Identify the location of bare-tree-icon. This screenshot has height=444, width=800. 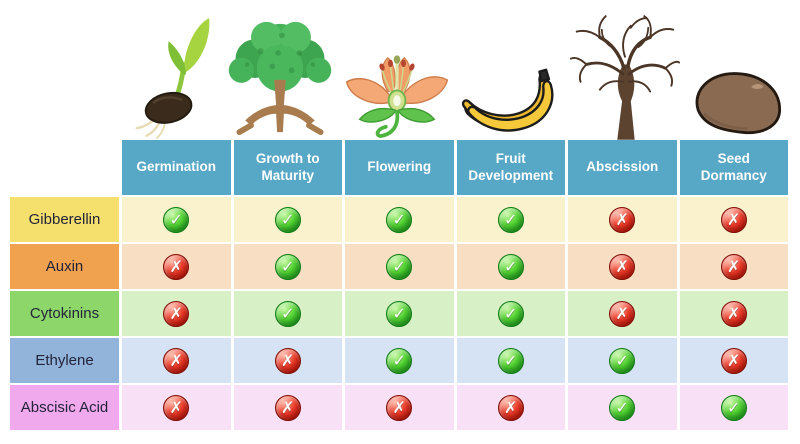
(625, 77).